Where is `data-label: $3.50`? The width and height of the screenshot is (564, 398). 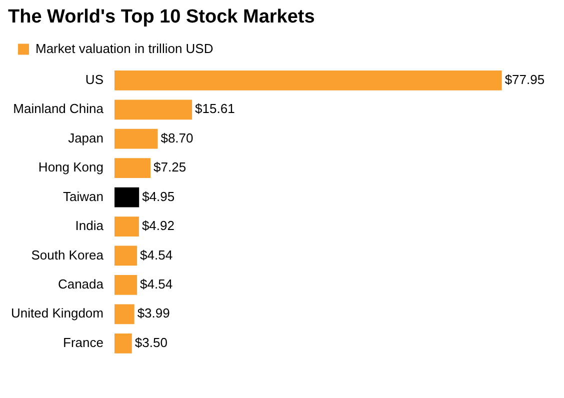
data-label: $3.50 is located at coordinates (151, 342).